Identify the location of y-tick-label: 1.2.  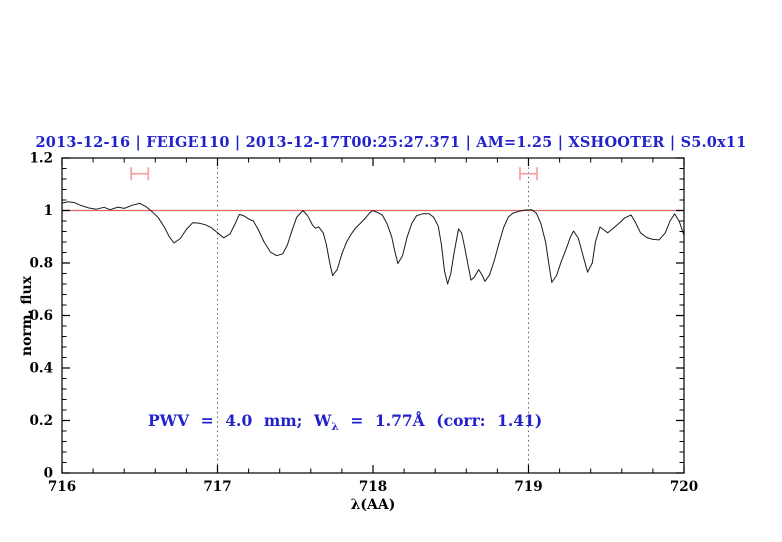
(42, 159).